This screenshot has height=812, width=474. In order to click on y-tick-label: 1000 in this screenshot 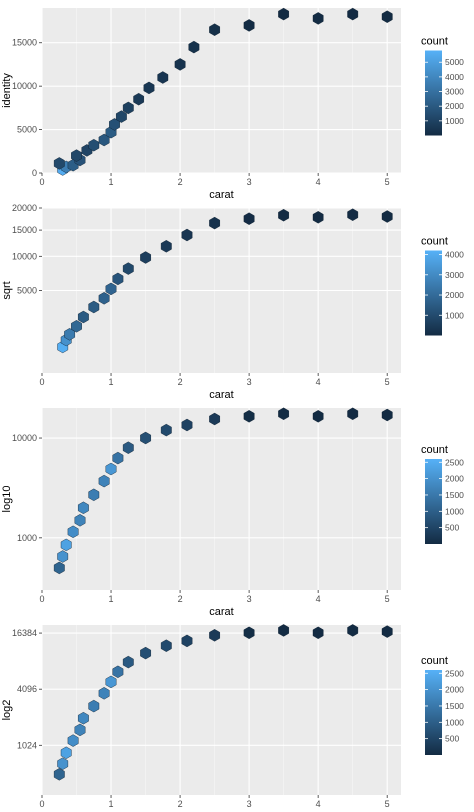, I will do `click(27, 538)`.